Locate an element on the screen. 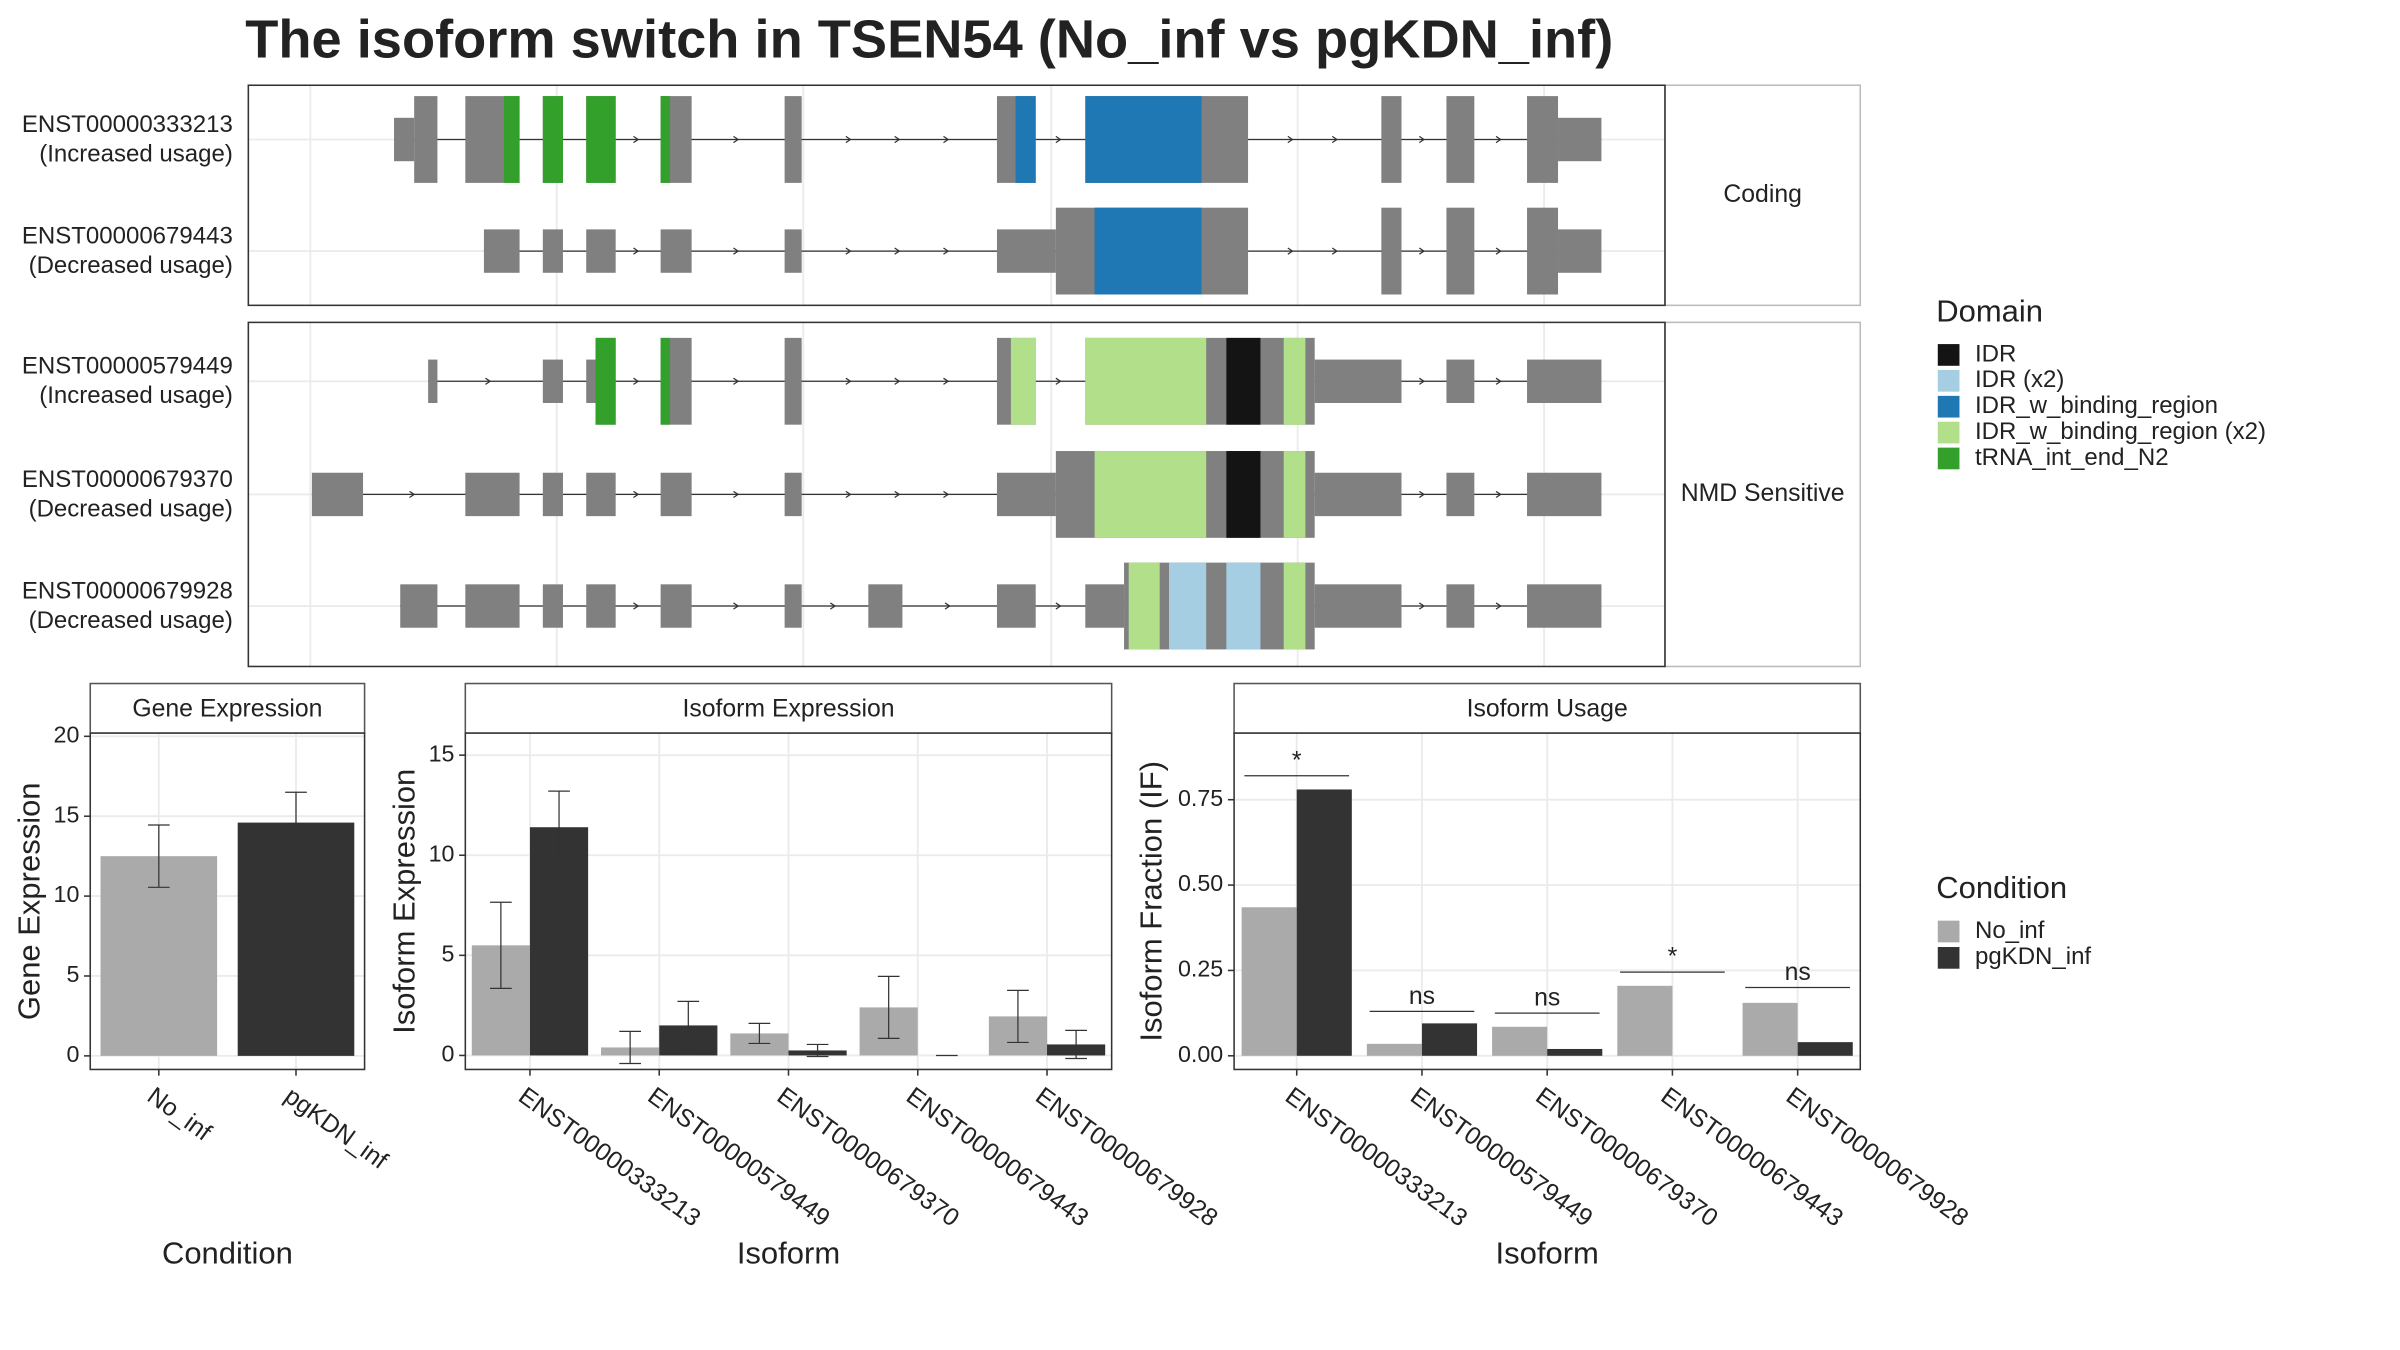  strip-label: NMD Sensitive is located at coordinates (1763, 493).